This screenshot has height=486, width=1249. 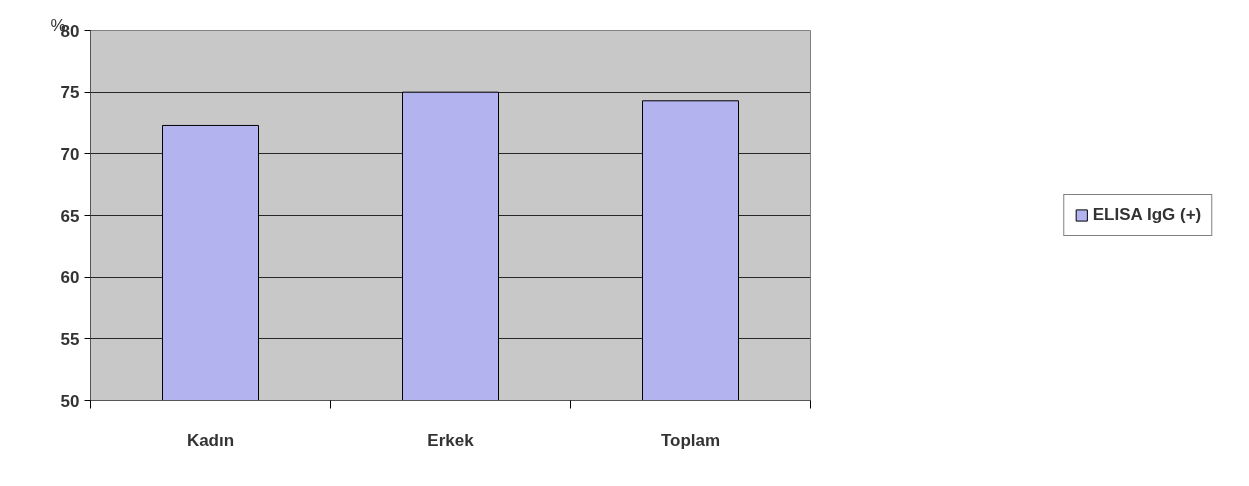 I want to click on y-tick-label: 65, so click(x=70, y=216).